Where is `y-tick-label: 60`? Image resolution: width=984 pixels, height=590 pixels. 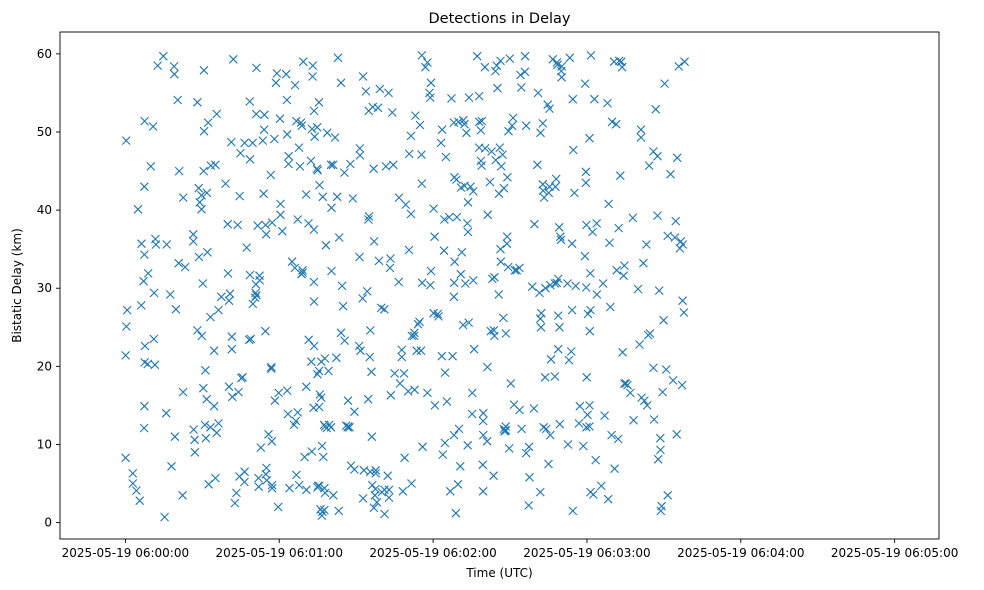 y-tick-label: 60 is located at coordinates (44, 54).